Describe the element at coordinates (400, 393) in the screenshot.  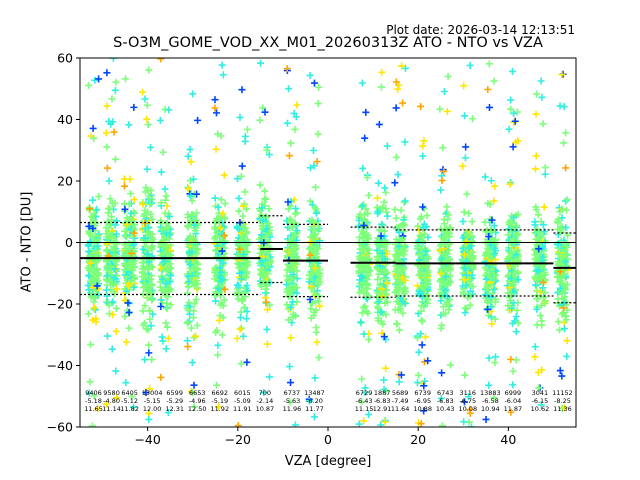
I see `bin-annotation: 5689` at that location.